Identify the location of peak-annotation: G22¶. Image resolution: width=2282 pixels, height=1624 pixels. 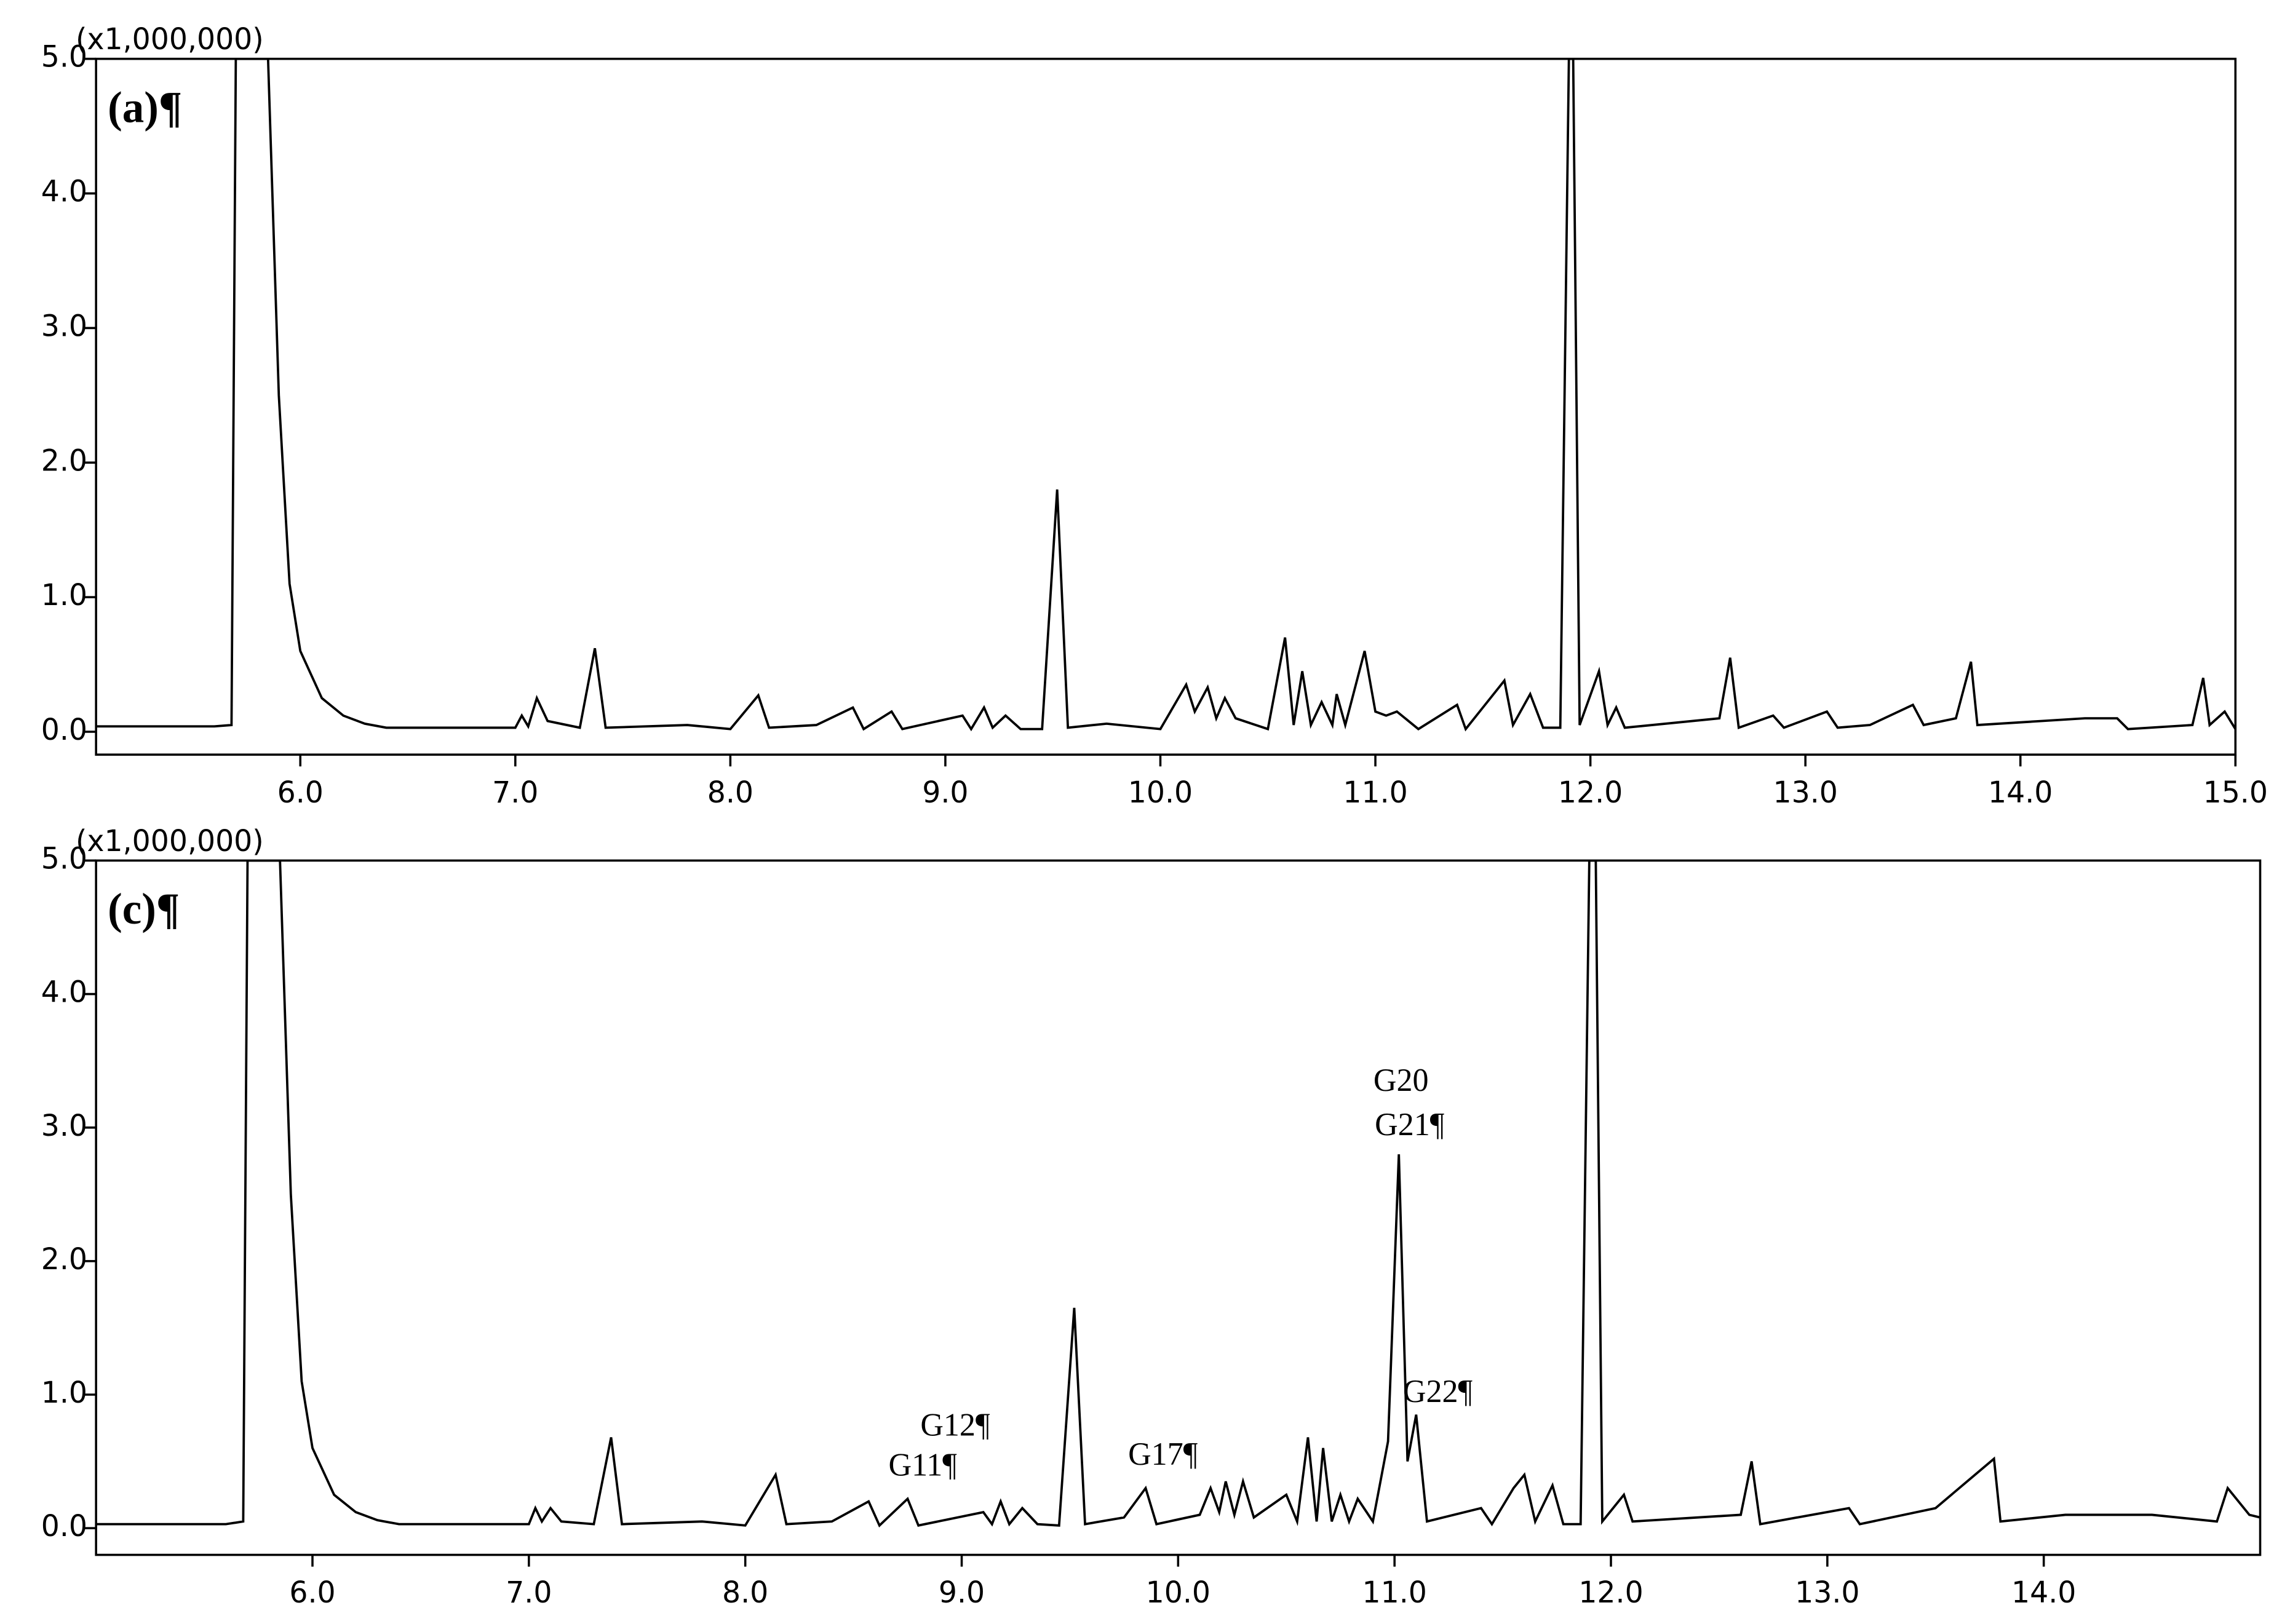
(1438, 1392).